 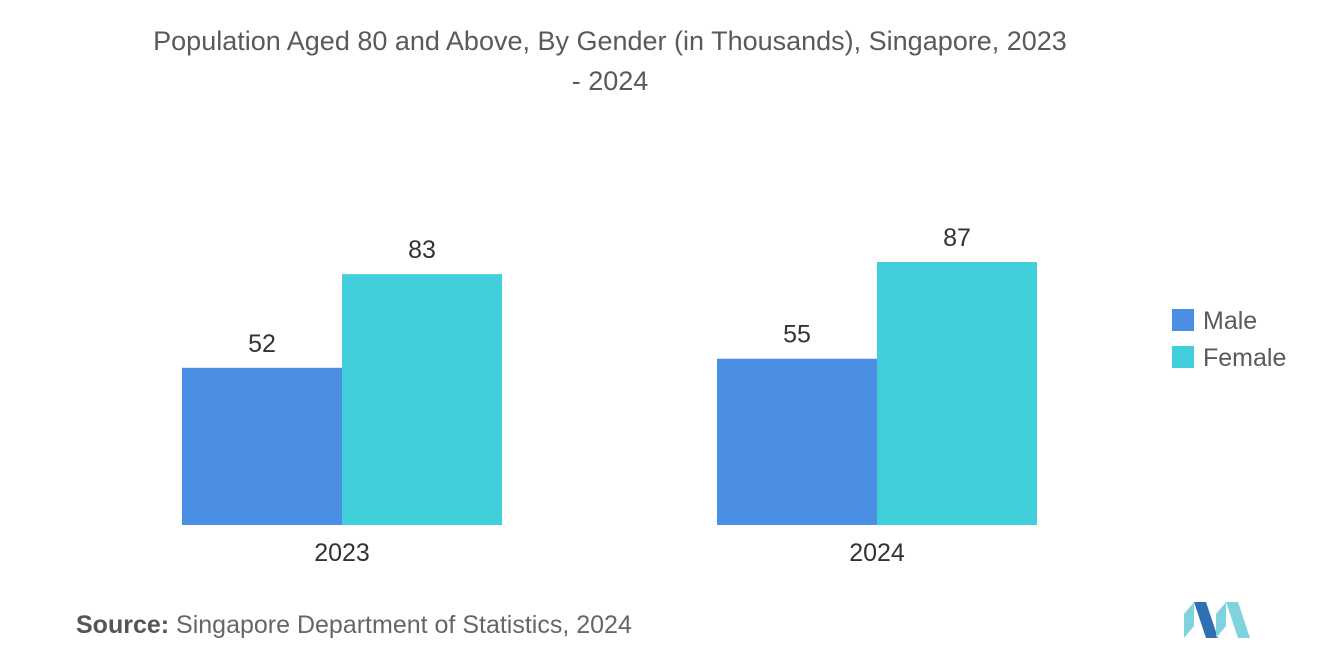 I want to click on source-label: Source:, so click(x=123, y=625).